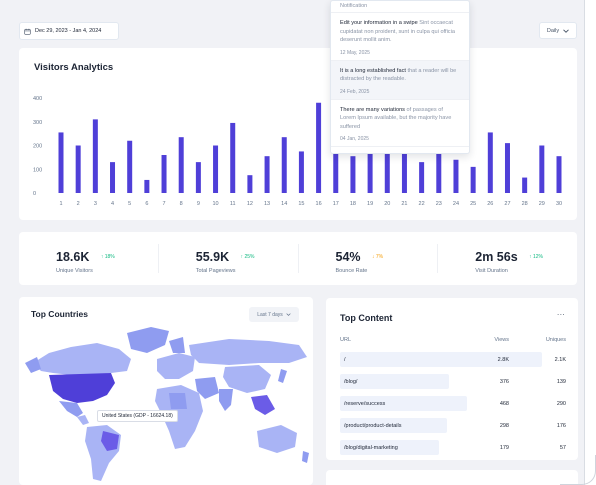 The width and height of the screenshot is (596, 485). Describe the element at coordinates (560, 359) in the screenshot. I see `content-row-uniques: 2.1K` at that location.